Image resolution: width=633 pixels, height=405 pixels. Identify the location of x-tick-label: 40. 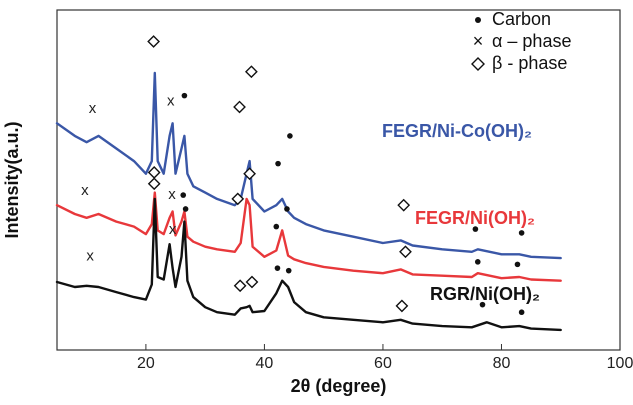
(265, 363).